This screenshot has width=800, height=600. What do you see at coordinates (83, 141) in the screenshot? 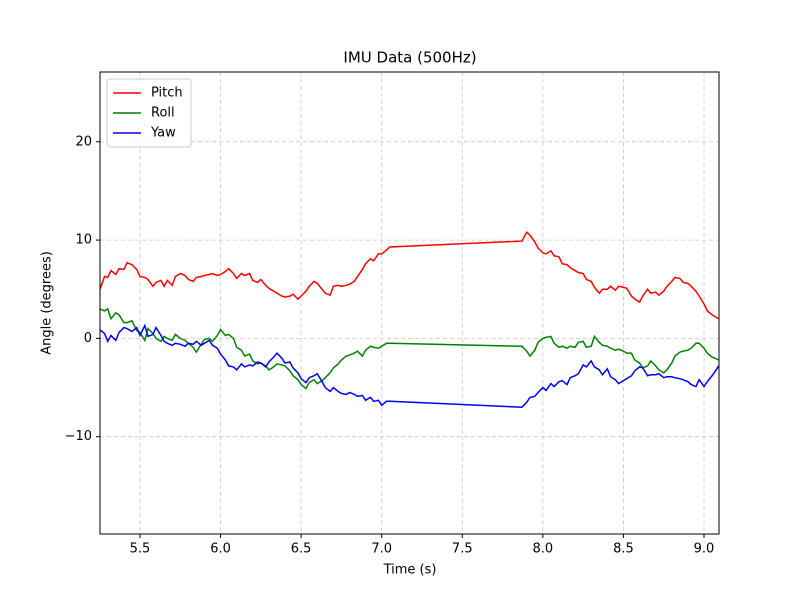
I see `y-tick-label: 20` at bounding box center [83, 141].